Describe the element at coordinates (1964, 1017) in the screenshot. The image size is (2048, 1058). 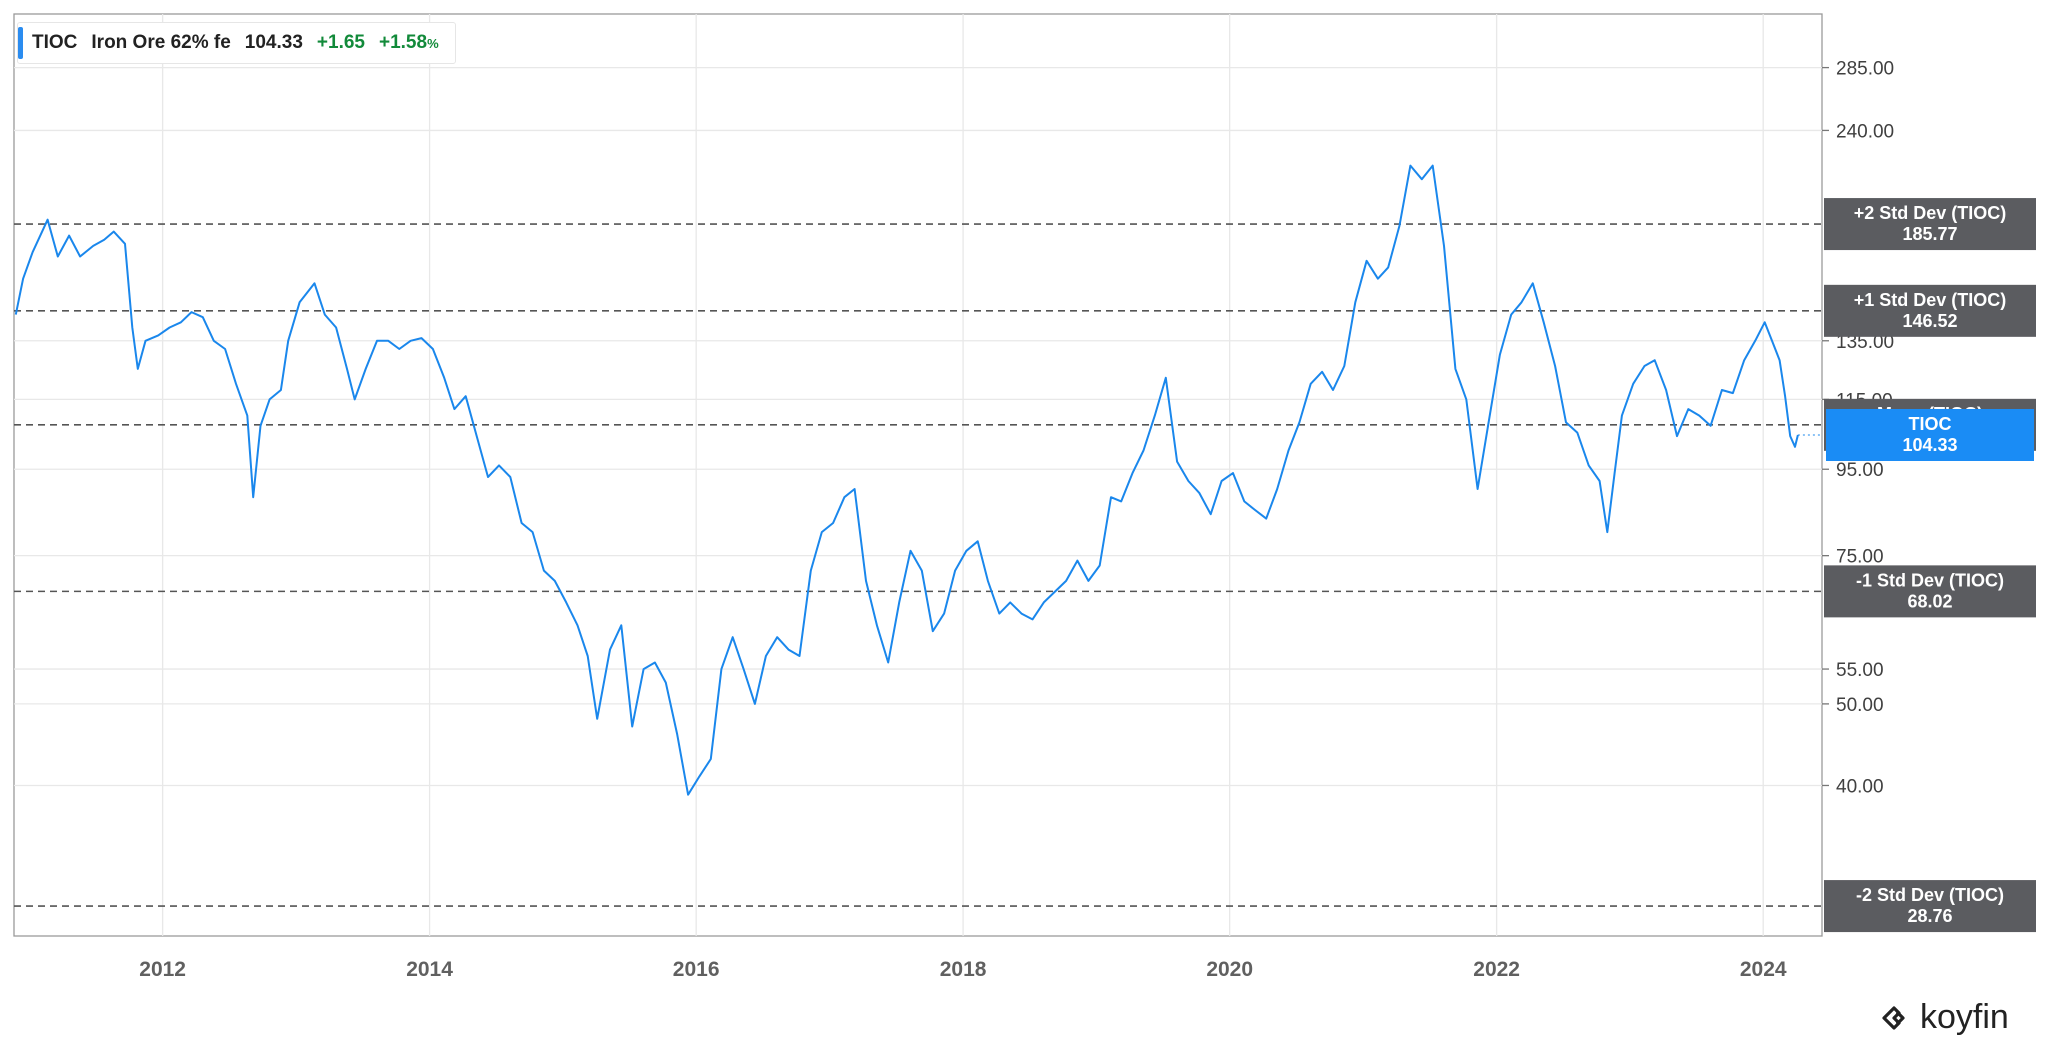
I see `brand-name: koyfin` at that location.